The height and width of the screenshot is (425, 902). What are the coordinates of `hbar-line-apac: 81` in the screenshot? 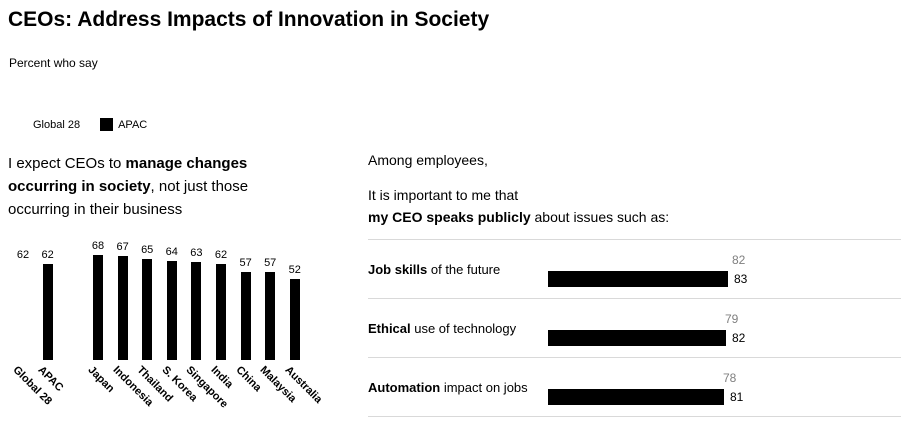 It's located at (645, 396).